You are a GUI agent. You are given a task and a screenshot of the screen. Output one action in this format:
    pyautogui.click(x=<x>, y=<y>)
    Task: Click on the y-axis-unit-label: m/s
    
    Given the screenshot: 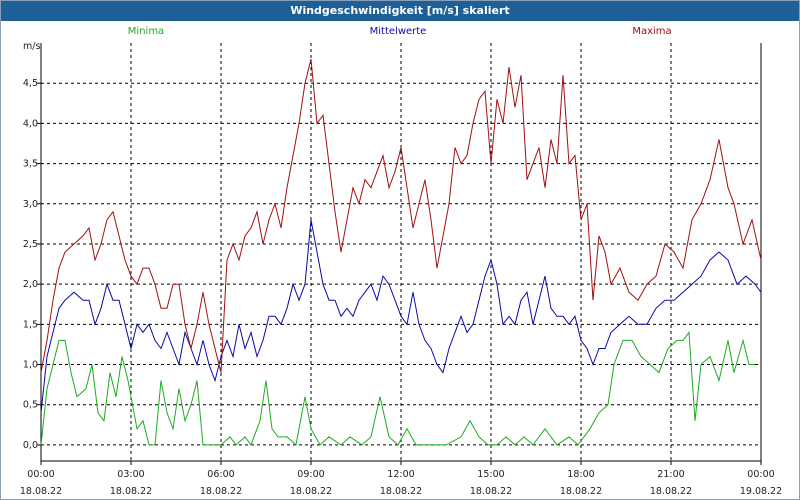 What is the action you would take?
    pyautogui.click(x=31, y=46)
    